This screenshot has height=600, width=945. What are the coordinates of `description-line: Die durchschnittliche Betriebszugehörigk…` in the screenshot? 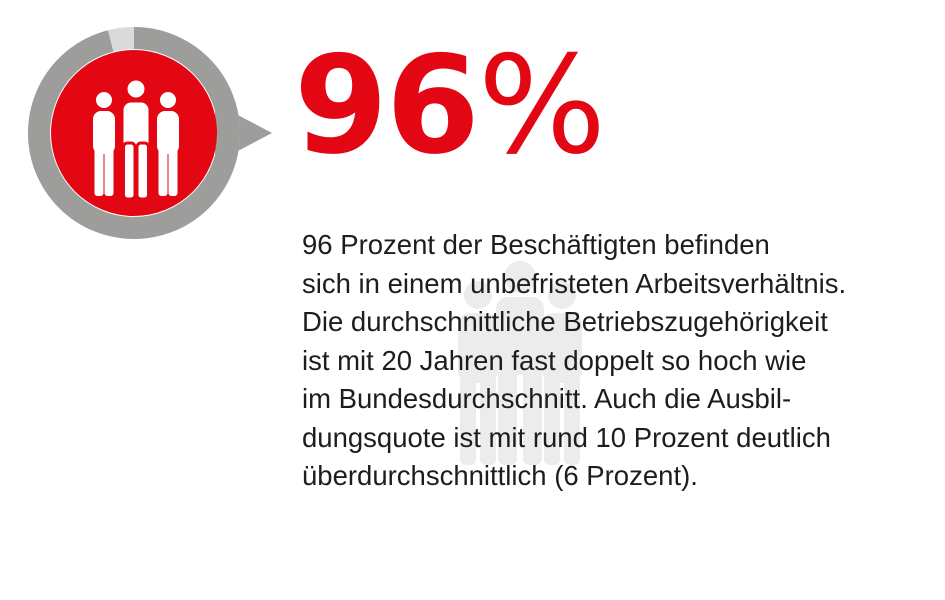 It's located at (565, 321).